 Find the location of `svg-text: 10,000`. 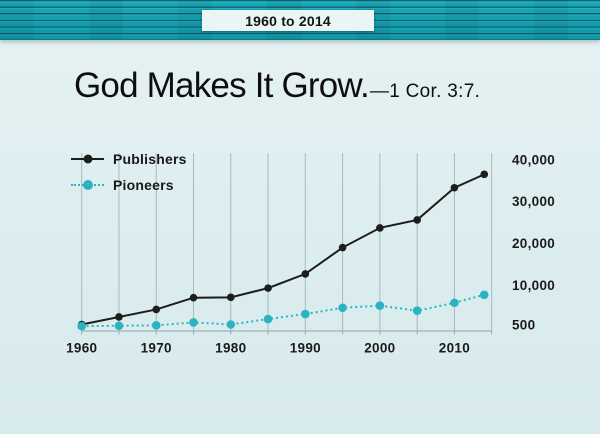

svg-text: 10,000 is located at coordinates (533, 285).